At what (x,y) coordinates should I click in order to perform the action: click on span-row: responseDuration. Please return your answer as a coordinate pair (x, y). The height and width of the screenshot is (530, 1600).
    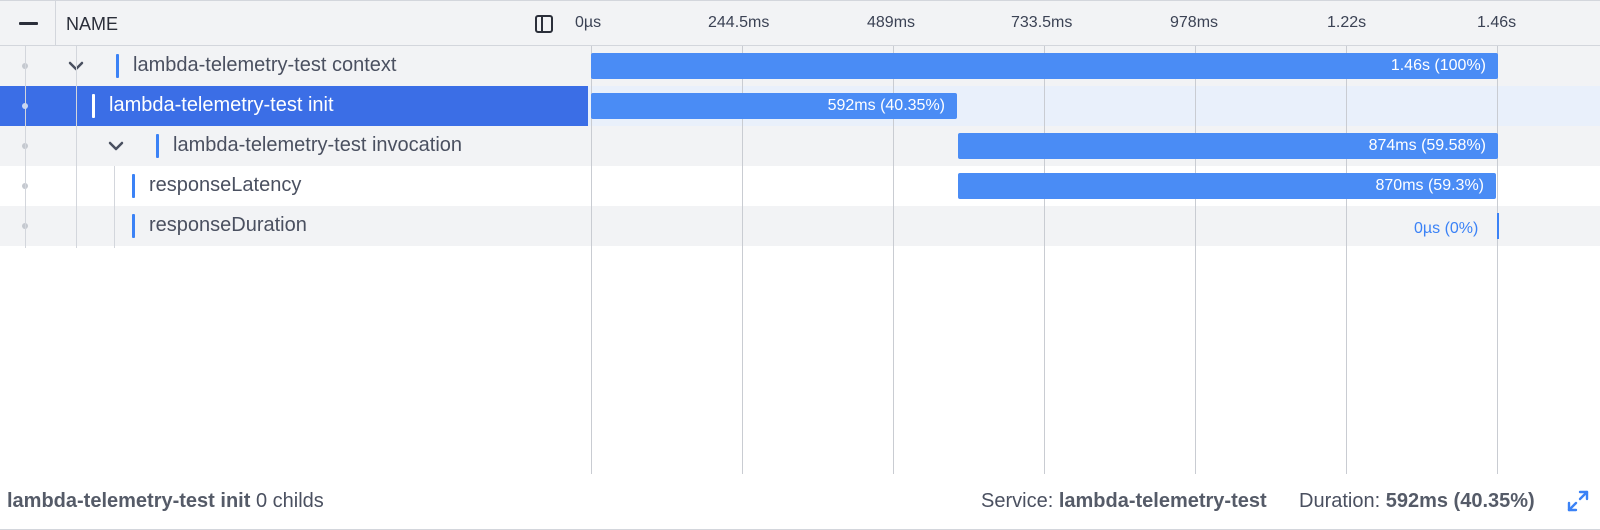
    Looking at the image, I should click on (800, 226).